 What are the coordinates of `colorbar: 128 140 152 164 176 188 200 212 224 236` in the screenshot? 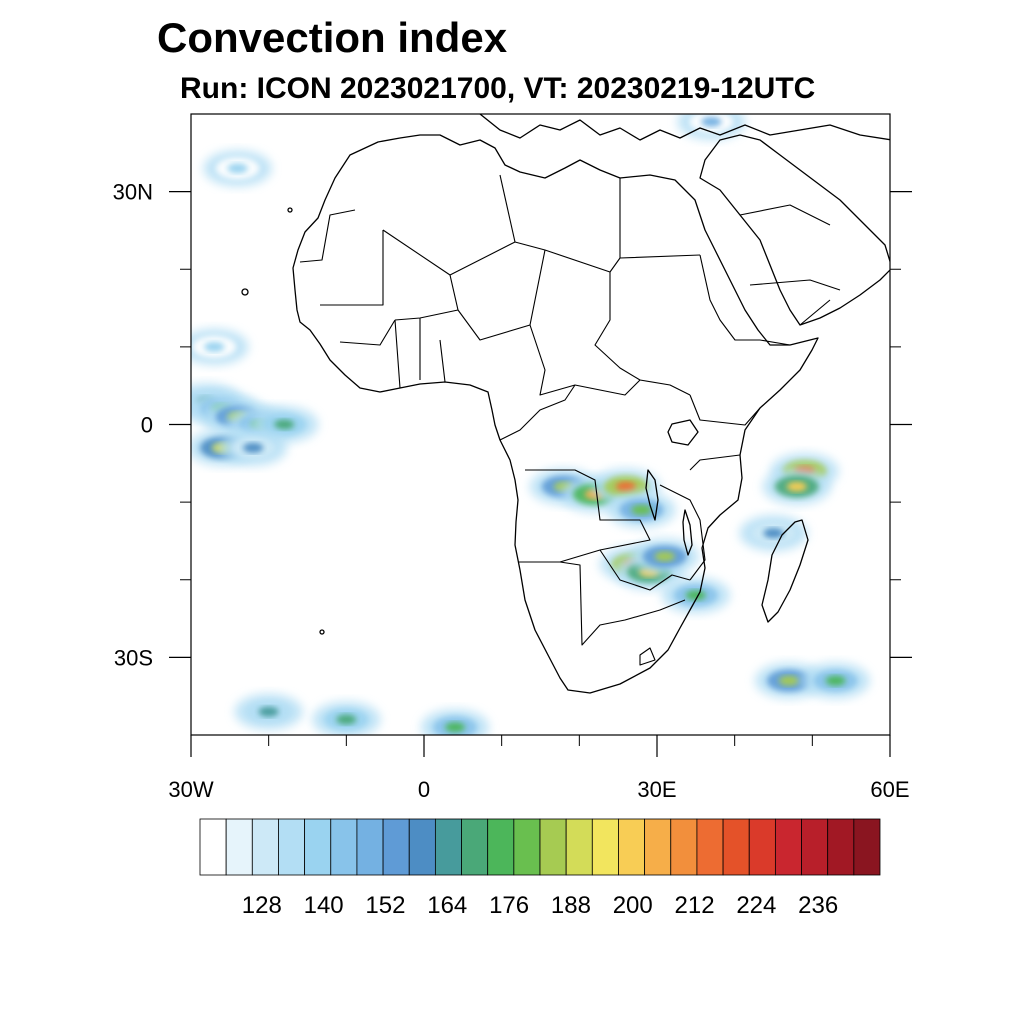 It's located at (540, 868).